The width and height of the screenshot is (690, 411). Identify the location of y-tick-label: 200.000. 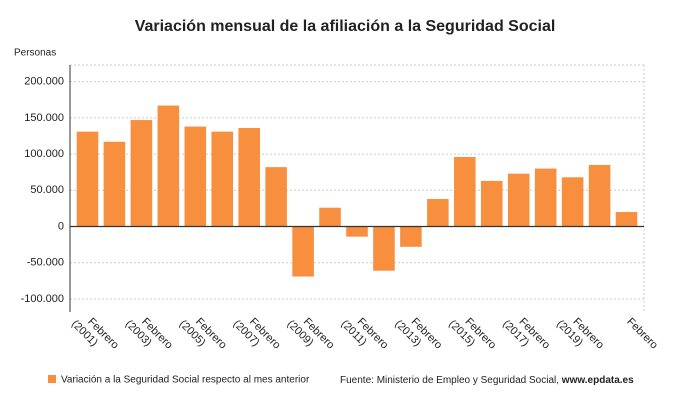
(44, 82).